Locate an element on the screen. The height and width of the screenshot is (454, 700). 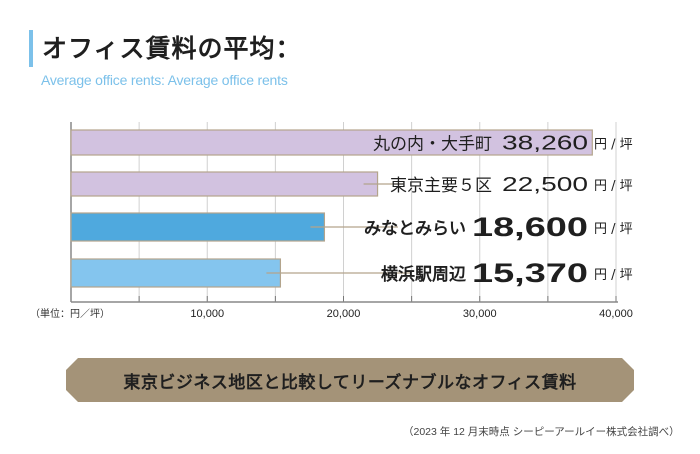
summary-banner: 東京ビジネス地区と比較してリーズナブルなオフィス賃料 is located at coordinates (350, 380).